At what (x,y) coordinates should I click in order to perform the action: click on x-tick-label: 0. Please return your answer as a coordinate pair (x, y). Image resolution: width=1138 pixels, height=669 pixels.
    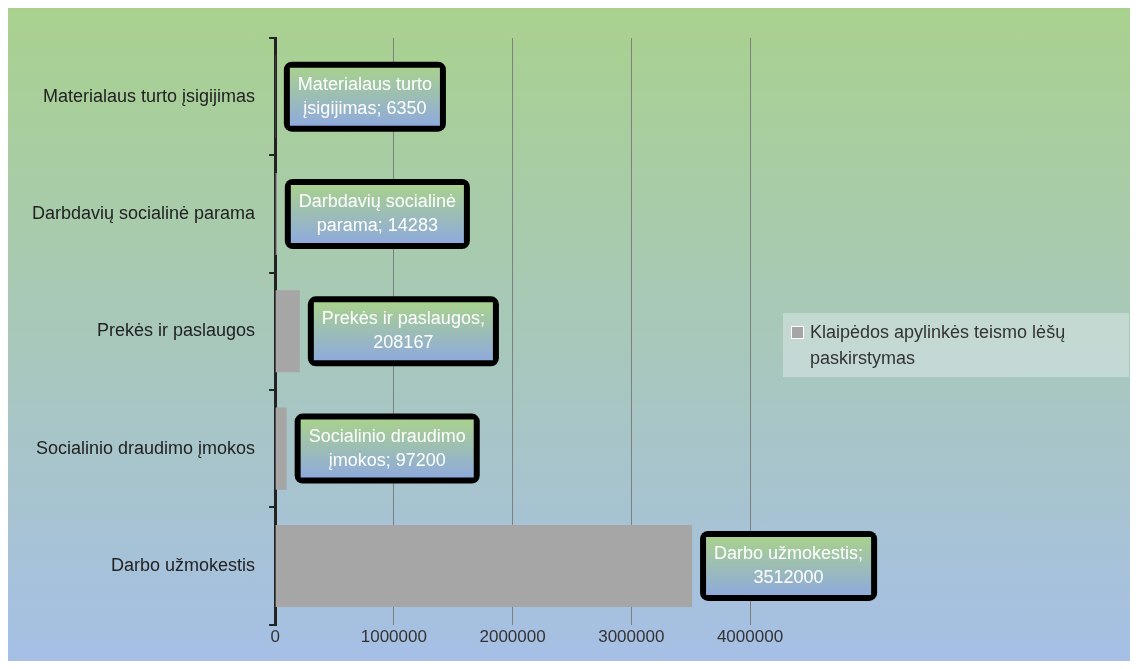
    Looking at the image, I should click on (275, 637).